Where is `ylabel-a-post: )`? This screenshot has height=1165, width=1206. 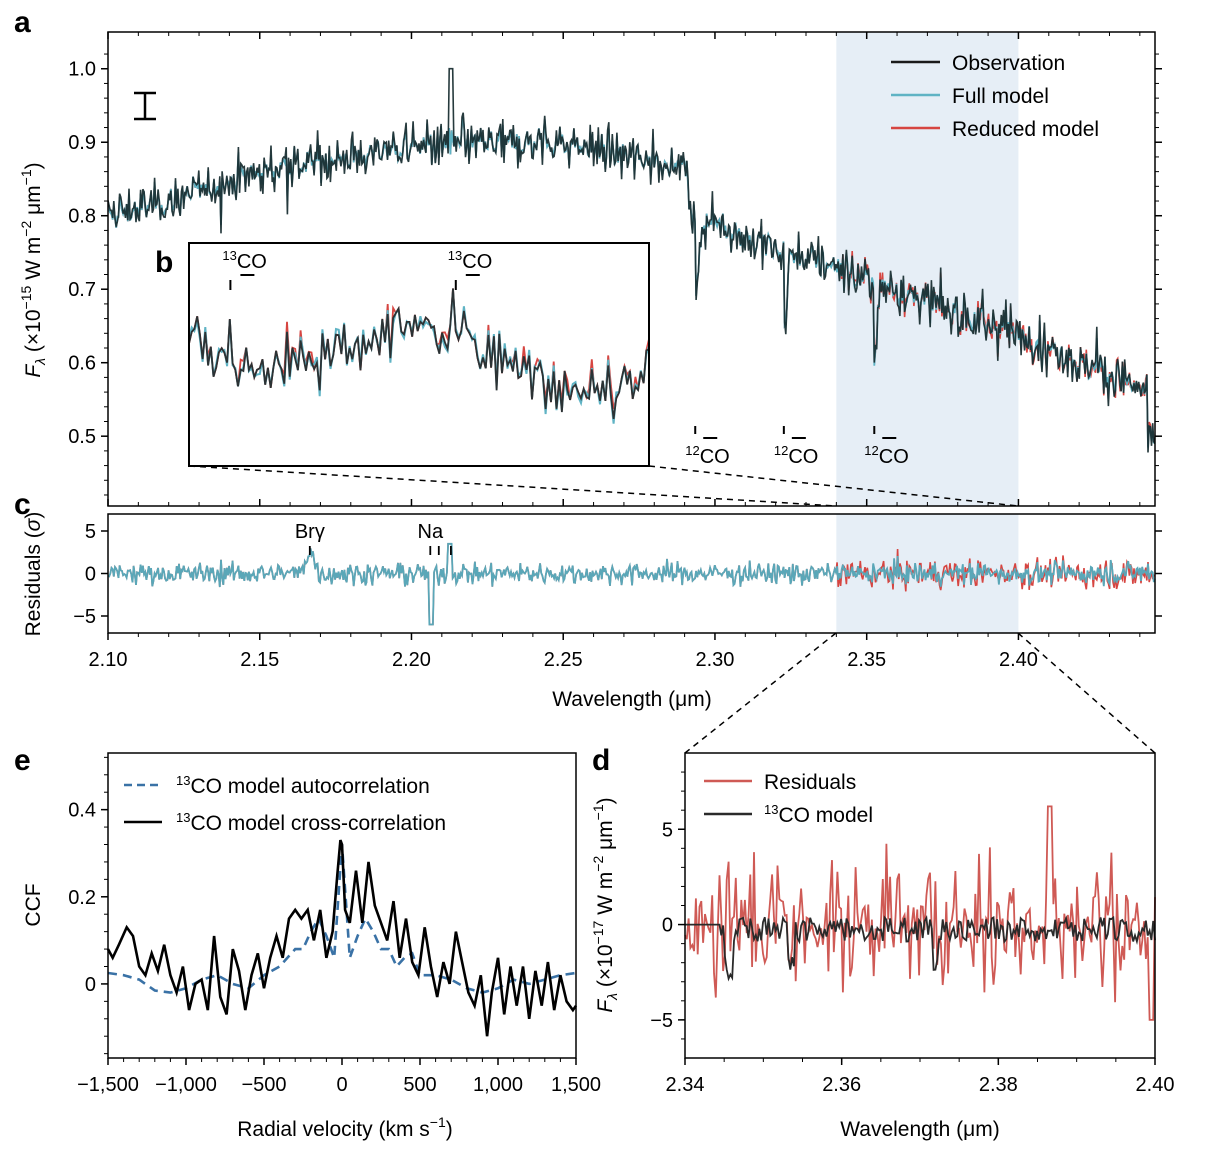
ylabel-a-post: ) is located at coordinates (33, 165).